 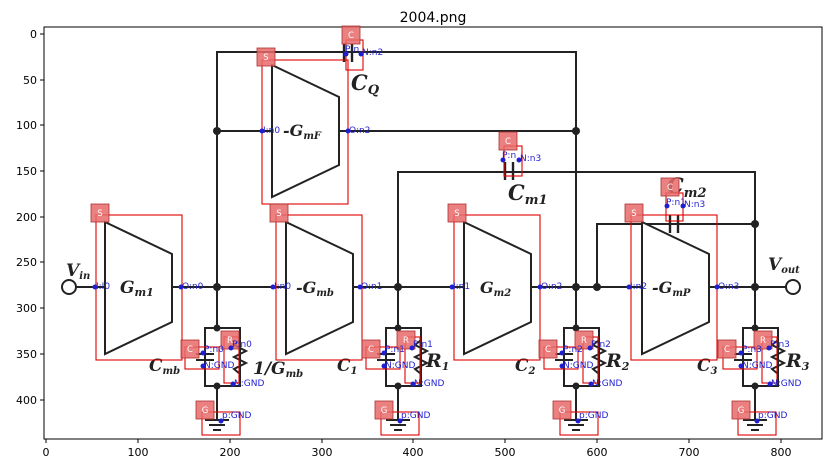 I want to click on gmf-amplifier, so click(x=305, y=131).